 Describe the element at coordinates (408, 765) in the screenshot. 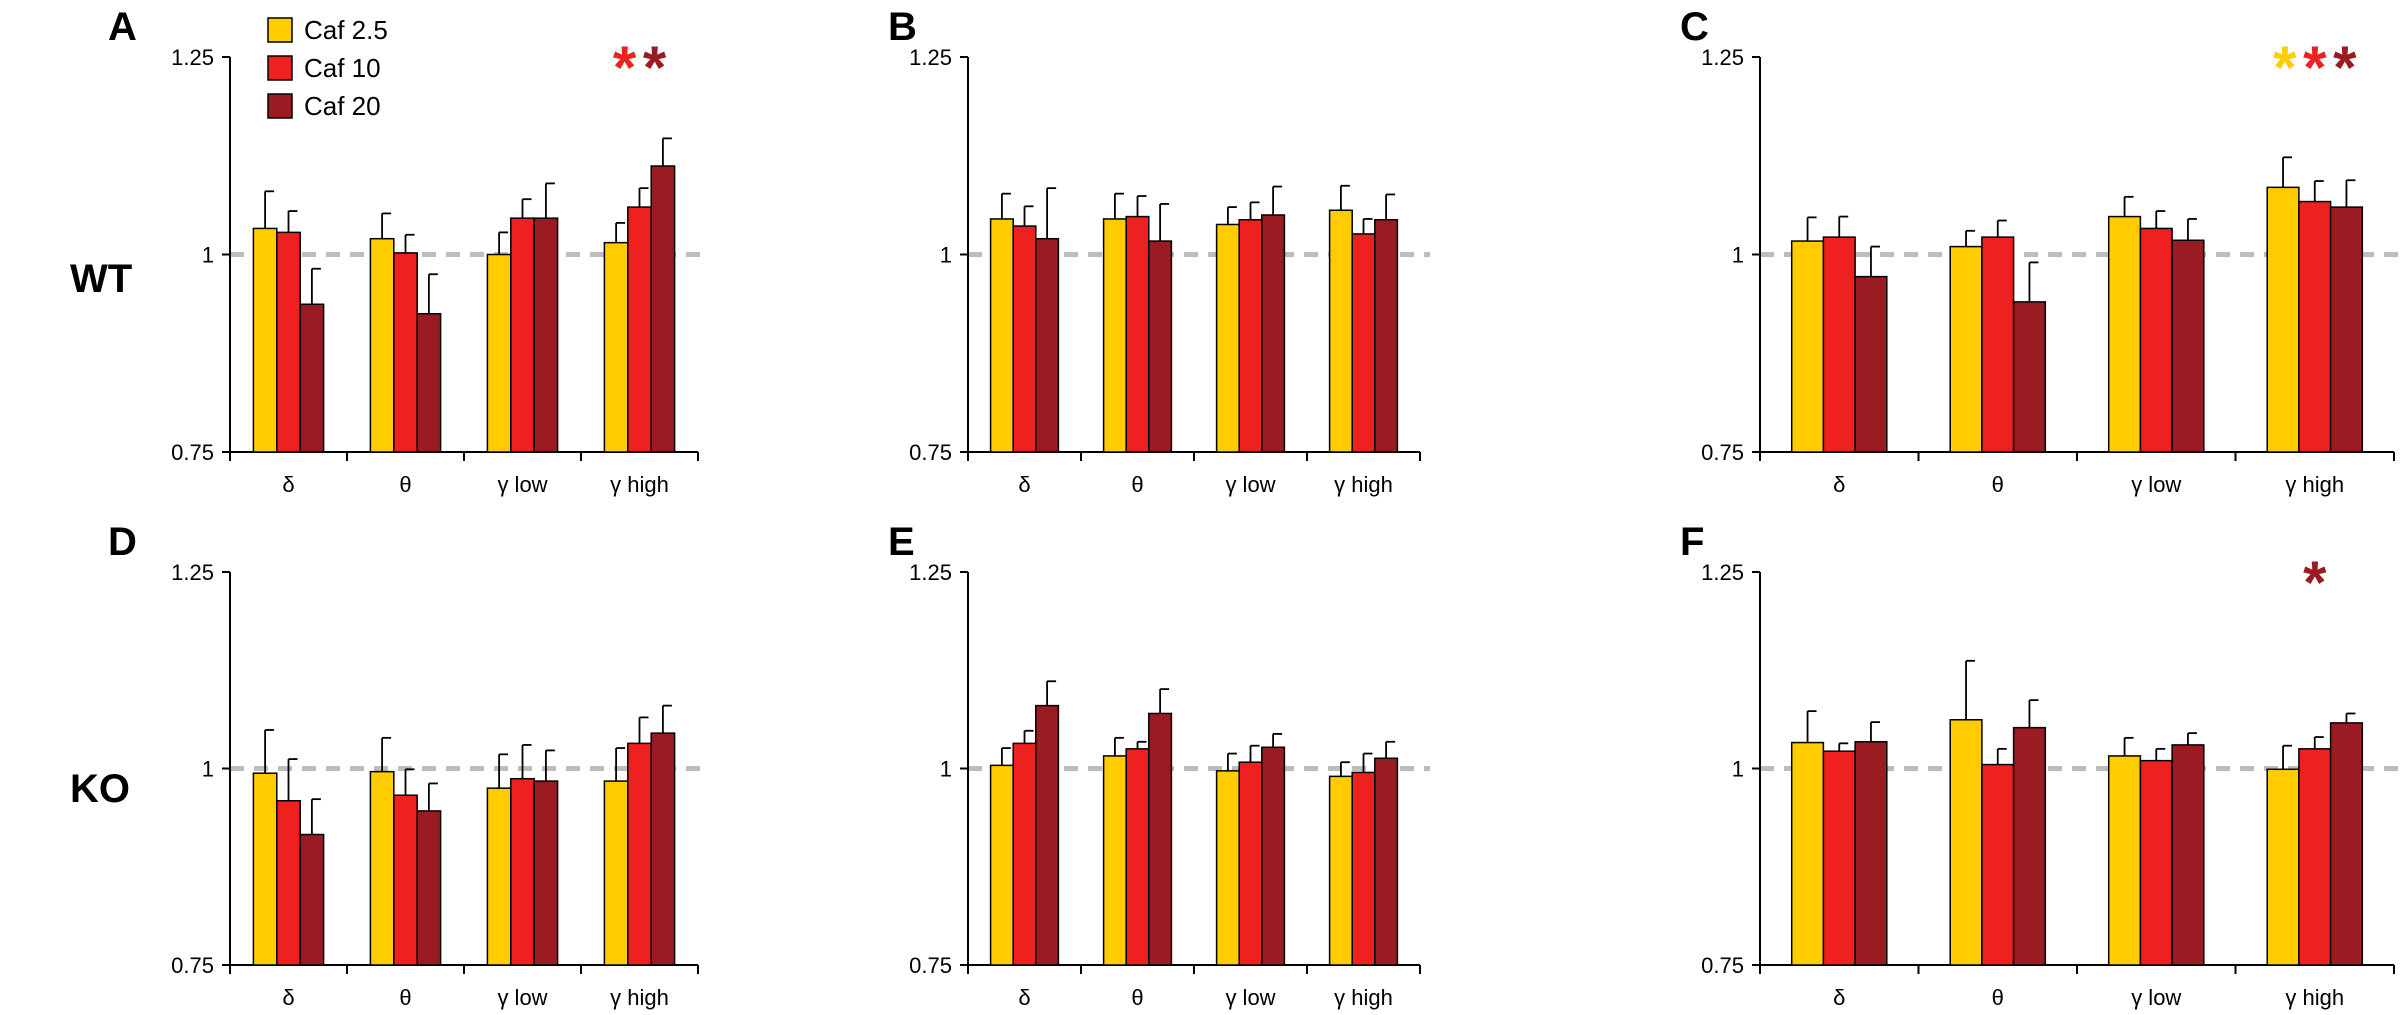

I see `panel-d: D 0.75 1 1.25 δ θ γ low γ high` at that location.